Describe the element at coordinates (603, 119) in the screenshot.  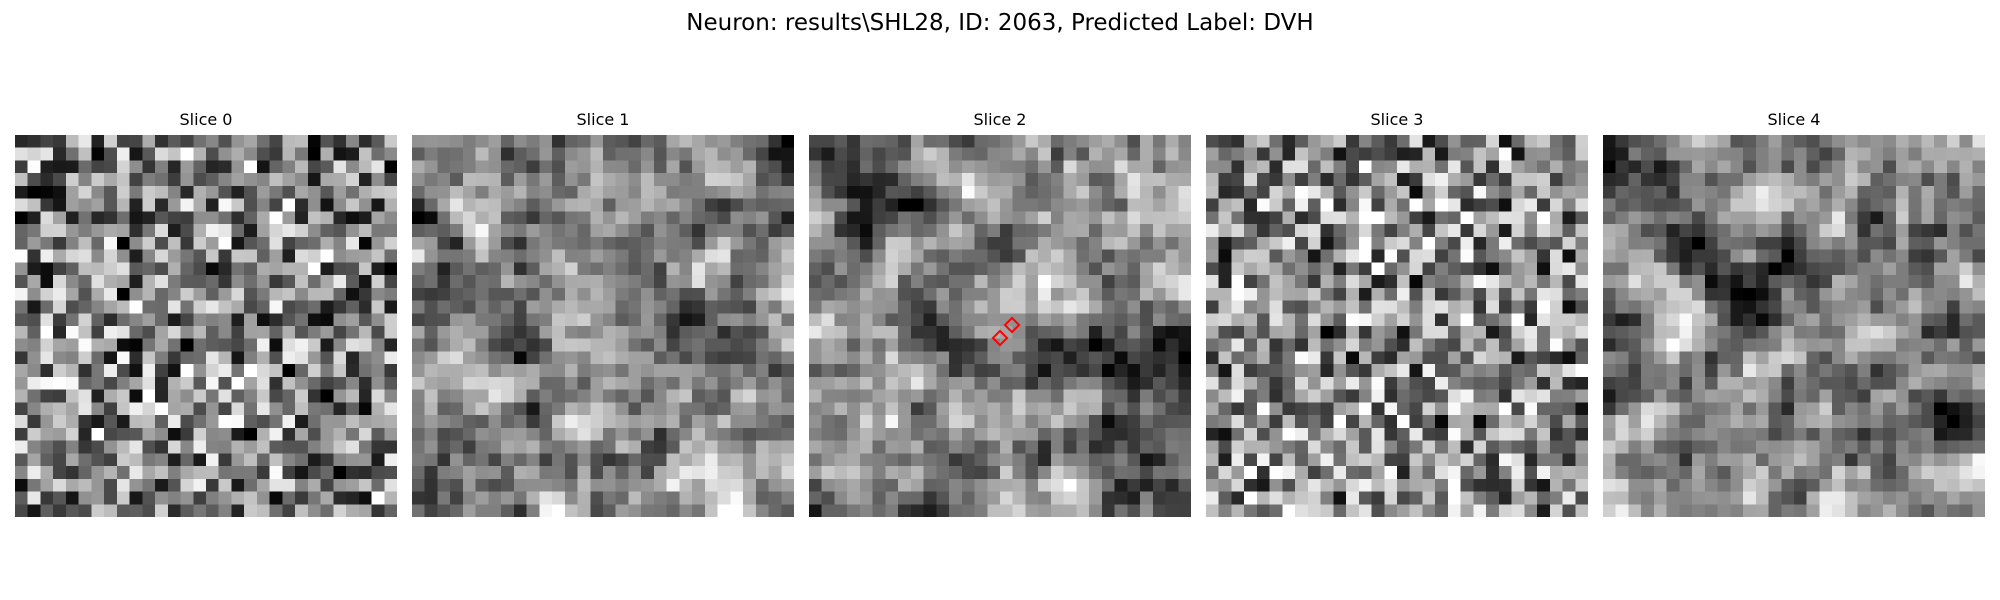
I see `slice-title: Slice 1` at that location.